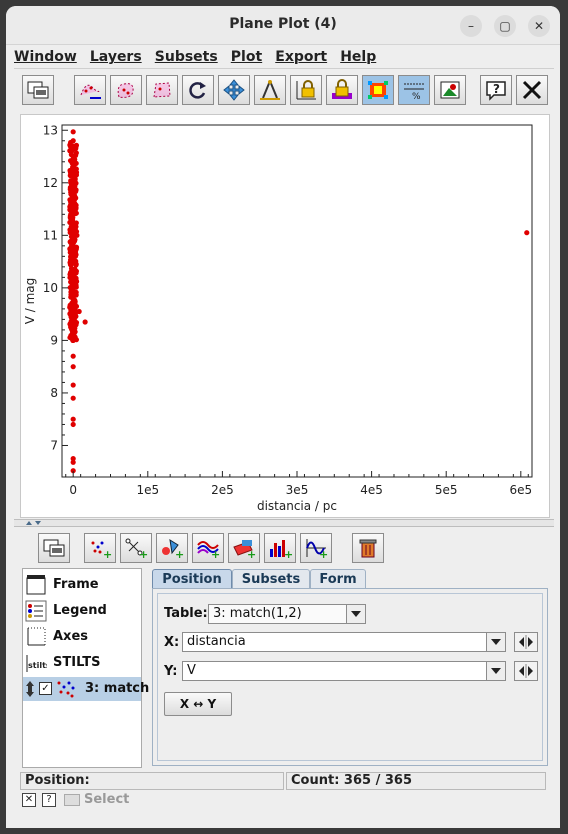  What do you see at coordinates (126, 90) in the screenshot?
I see `blob-icon` at bounding box center [126, 90].